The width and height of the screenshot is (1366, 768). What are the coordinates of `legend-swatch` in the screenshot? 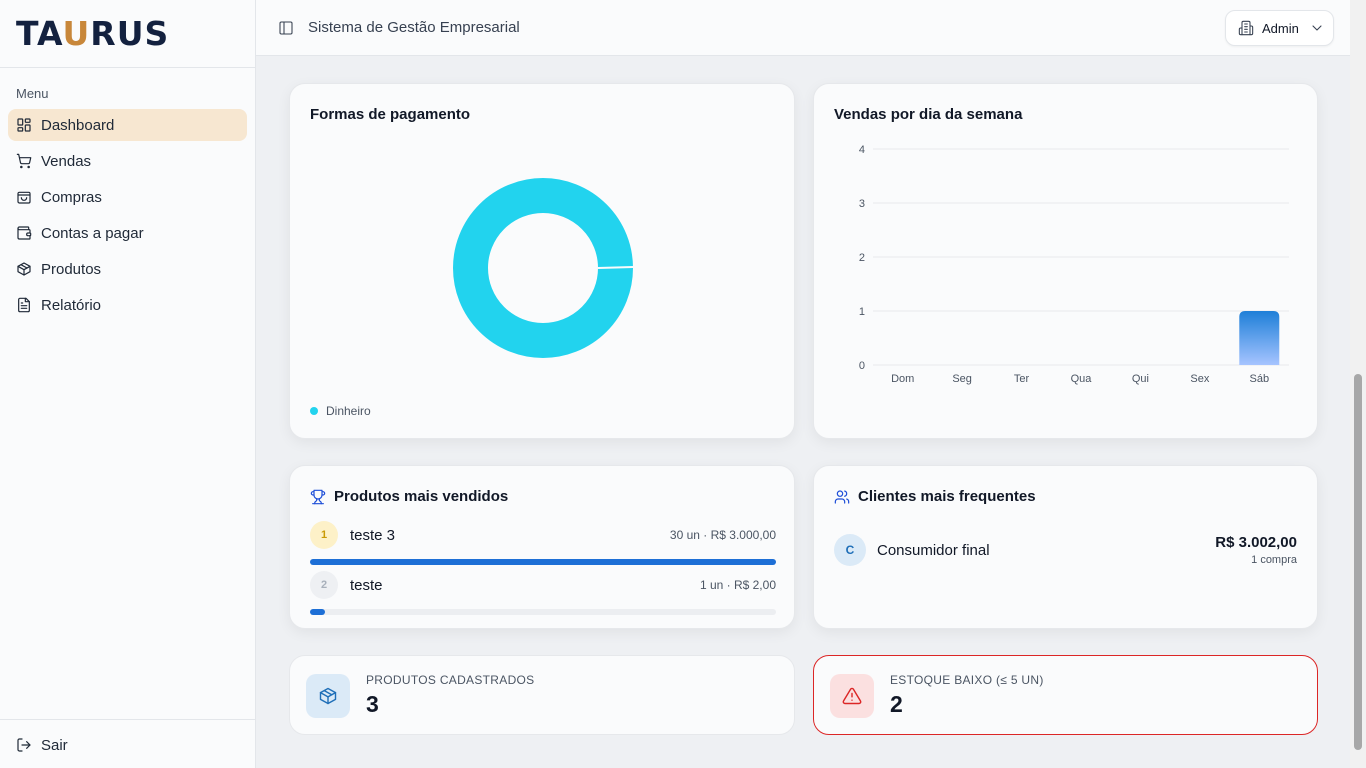 It's located at (314, 411).